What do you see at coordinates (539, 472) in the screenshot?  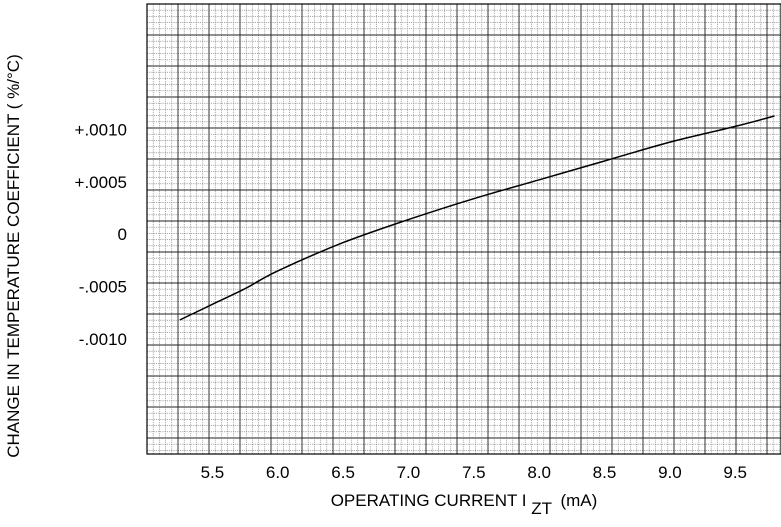 I see `x-tick-label: 8.0` at bounding box center [539, 472].